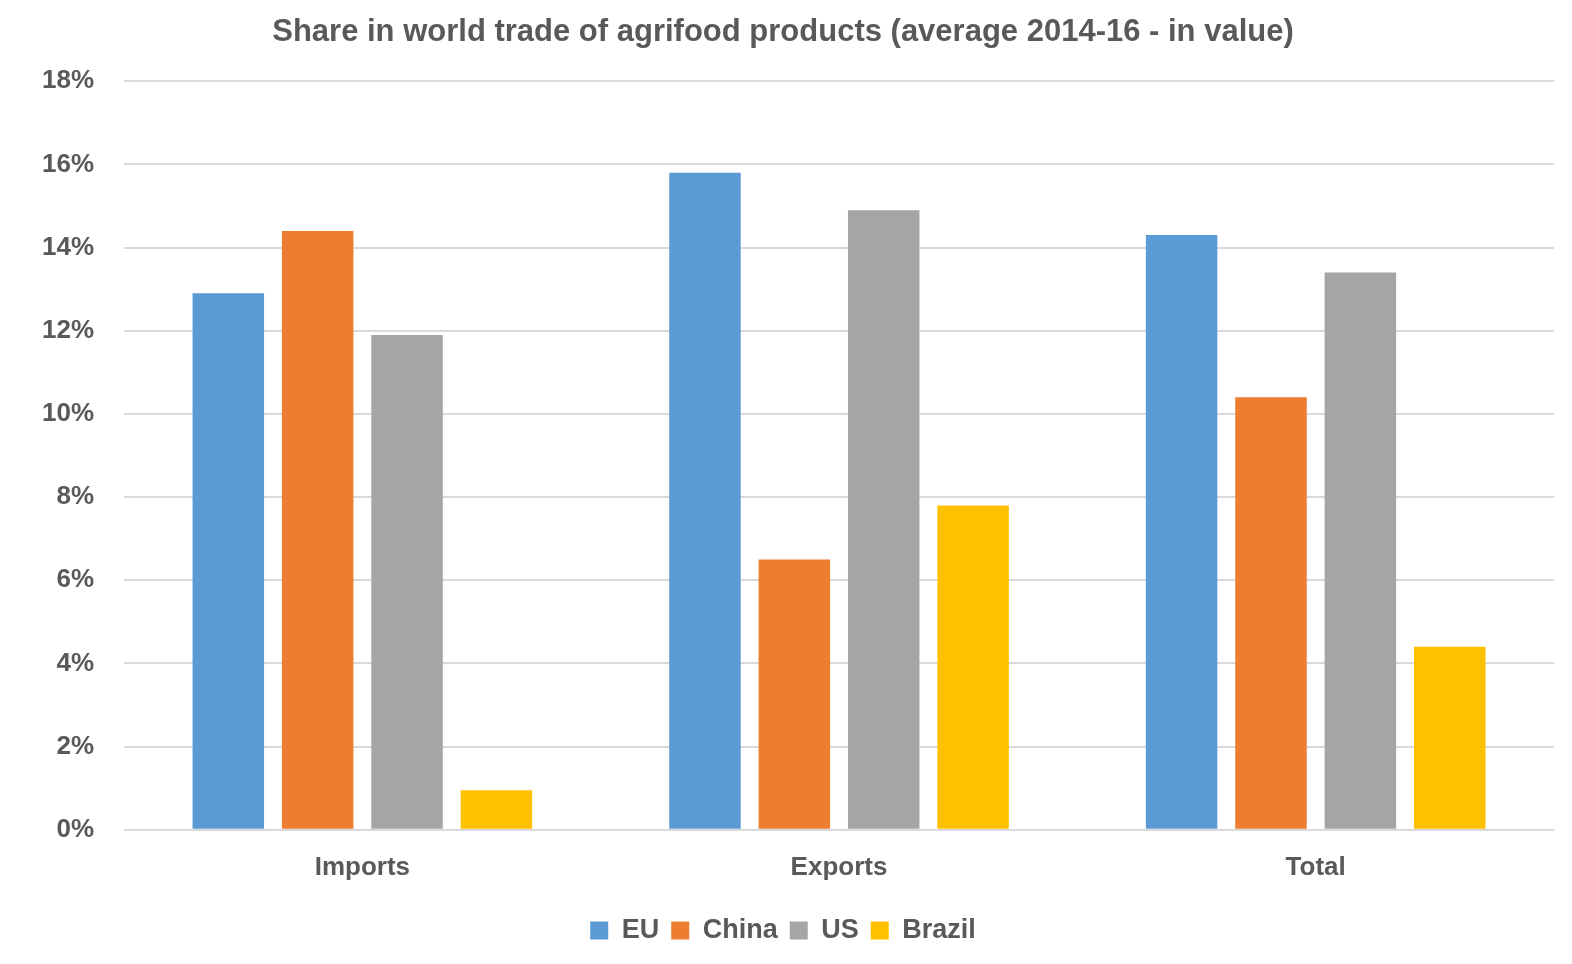 Image resolution: width=1572 pixels, height=964 pixels. Describe the element at coordinates (68, 245) in the screenshot. I see `y-tick-label: 14%` at that location.